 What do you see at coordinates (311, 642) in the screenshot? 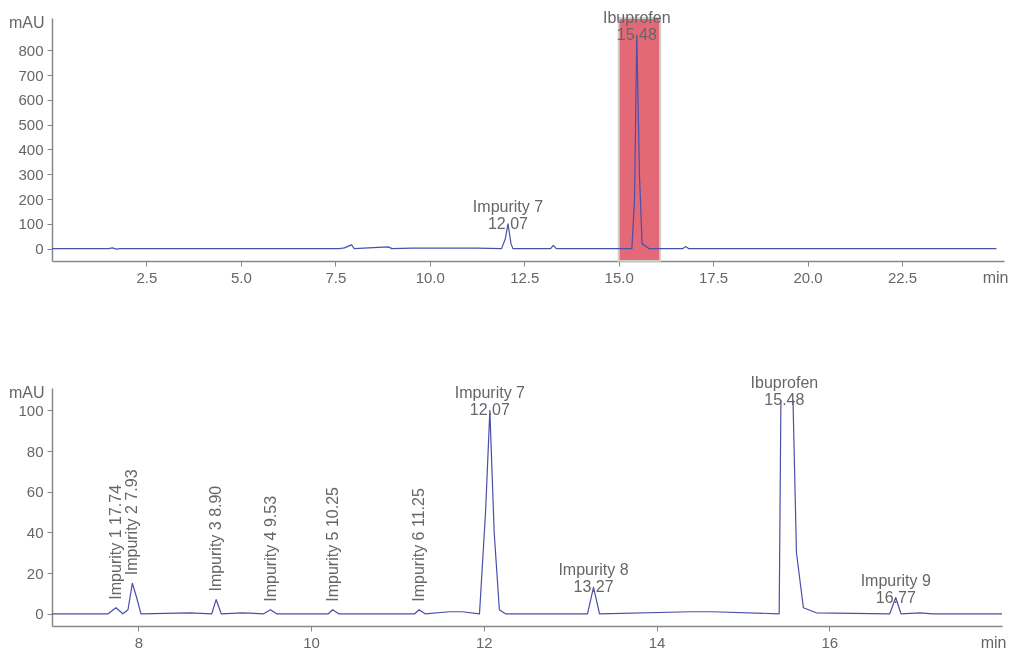
I see `x-tick-label: 10` at bounding box center [311, 642].